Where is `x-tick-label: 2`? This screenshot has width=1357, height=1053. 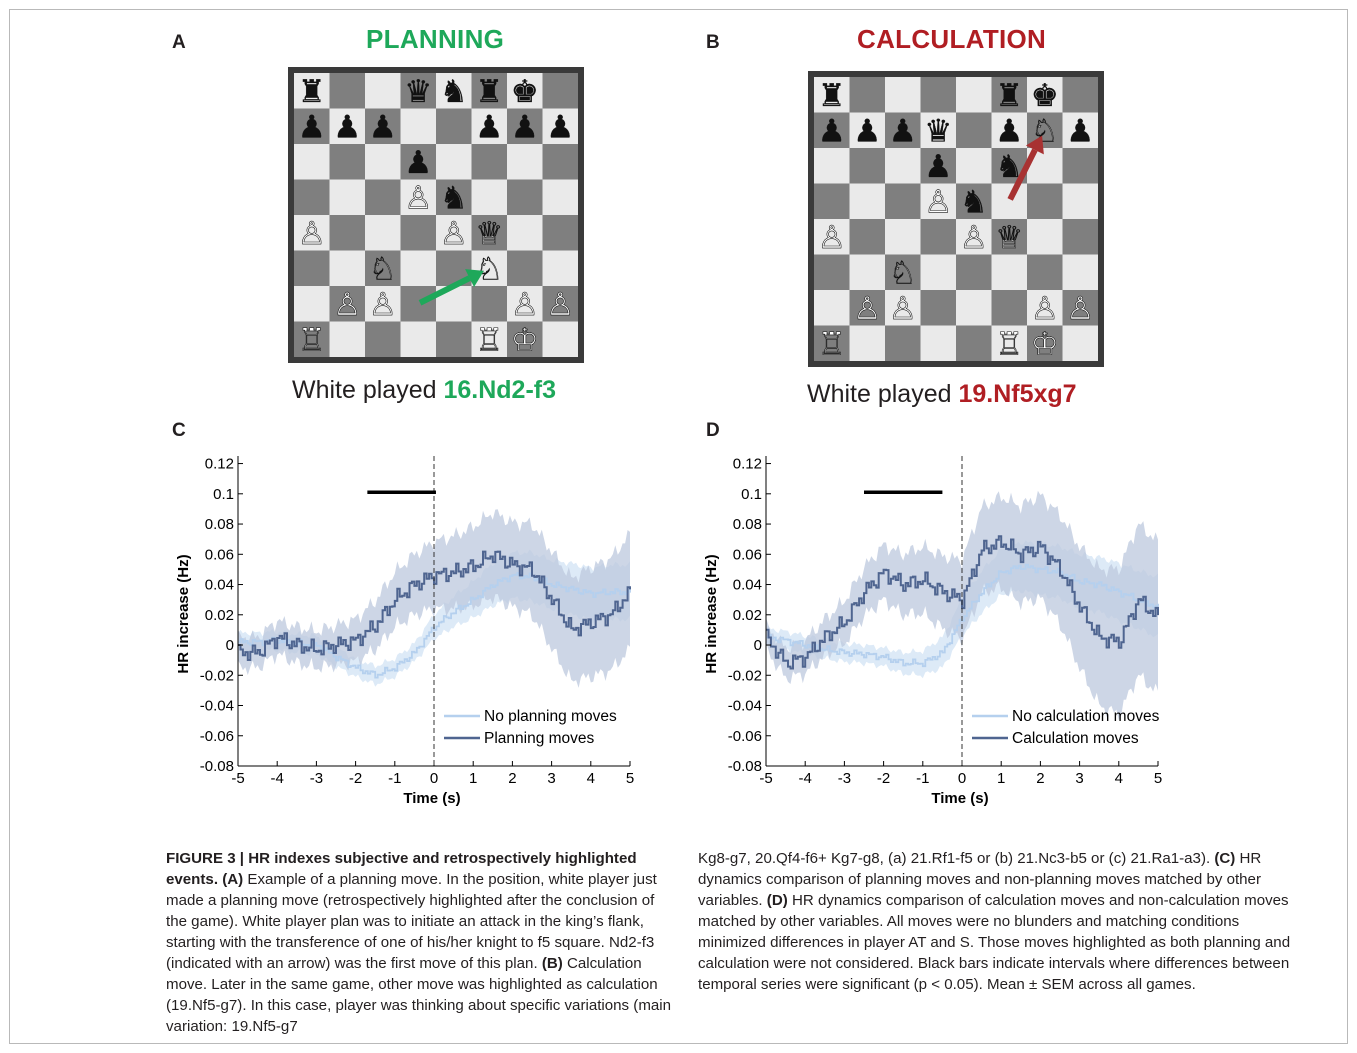
x-tick-label: 2 is located at coordinates (1040, 778).